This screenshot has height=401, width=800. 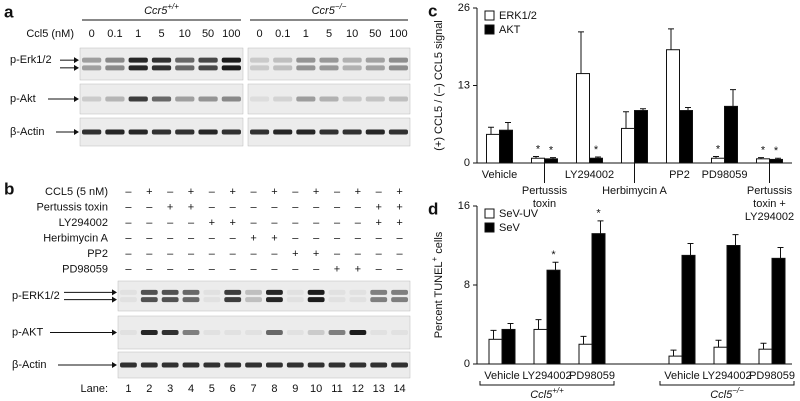 I want to click on text-part: Ccl5, so click(x=541, y=395).